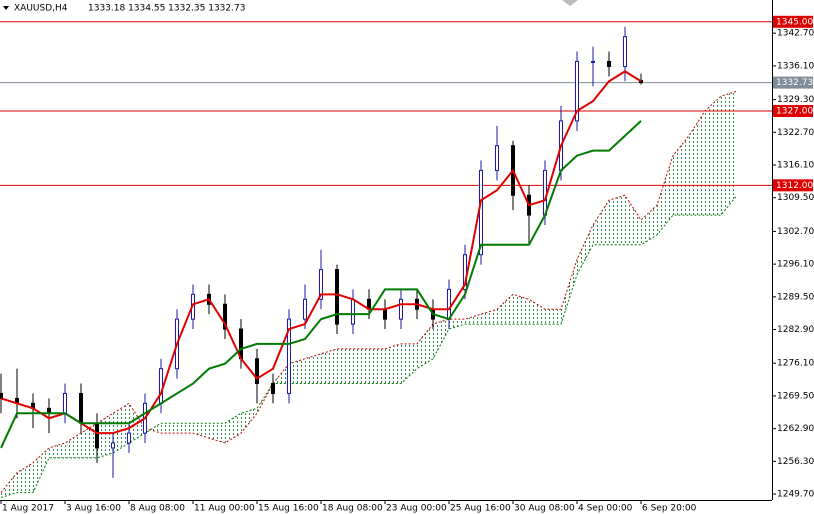  Describe the element at coordinates (288, 509) in the screenshot. I see `x-tick-label: 15 Aug 16:00` at that location.